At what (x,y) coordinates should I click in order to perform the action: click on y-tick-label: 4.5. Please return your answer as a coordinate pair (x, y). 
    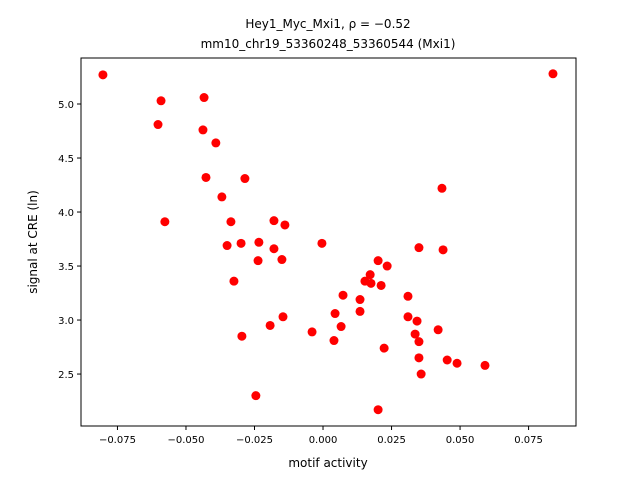
    Looking at the image, I should click on (66, 159).